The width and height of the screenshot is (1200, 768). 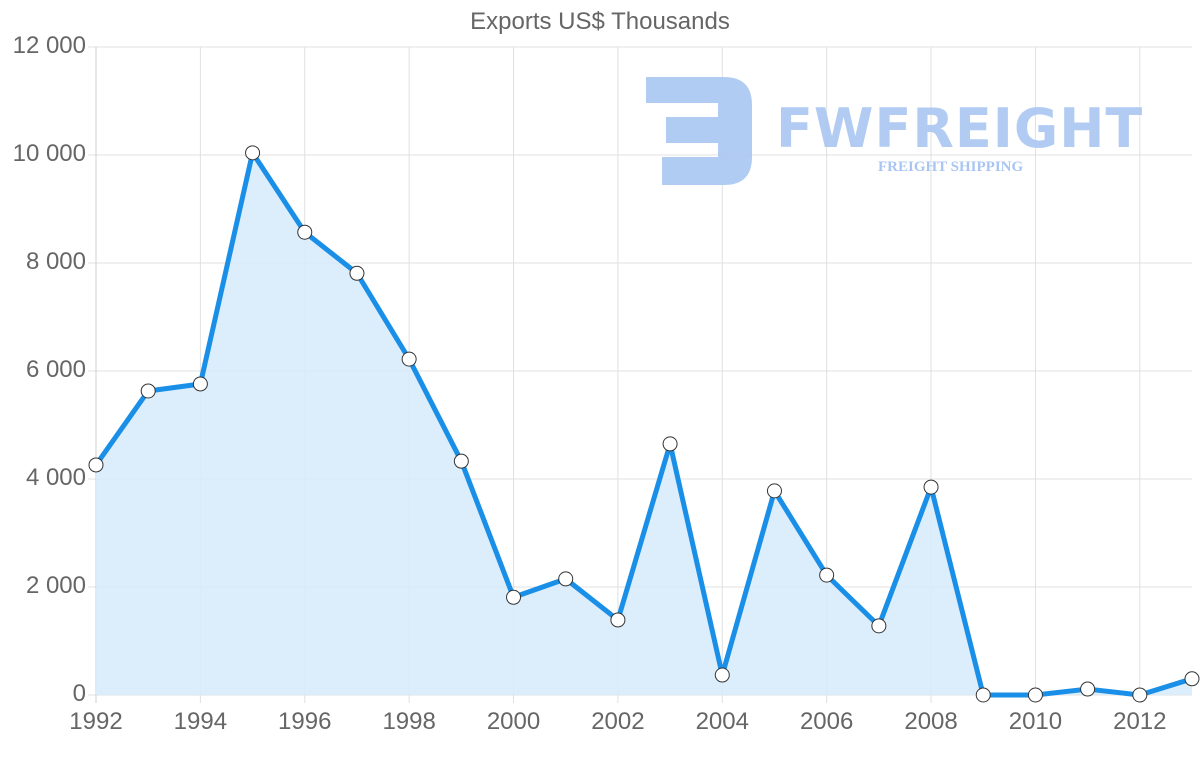 What do you see at coordinates (618, 721) in the screenshot?
I see `x-tick-label: 2002` at bounding box center [618, 721].